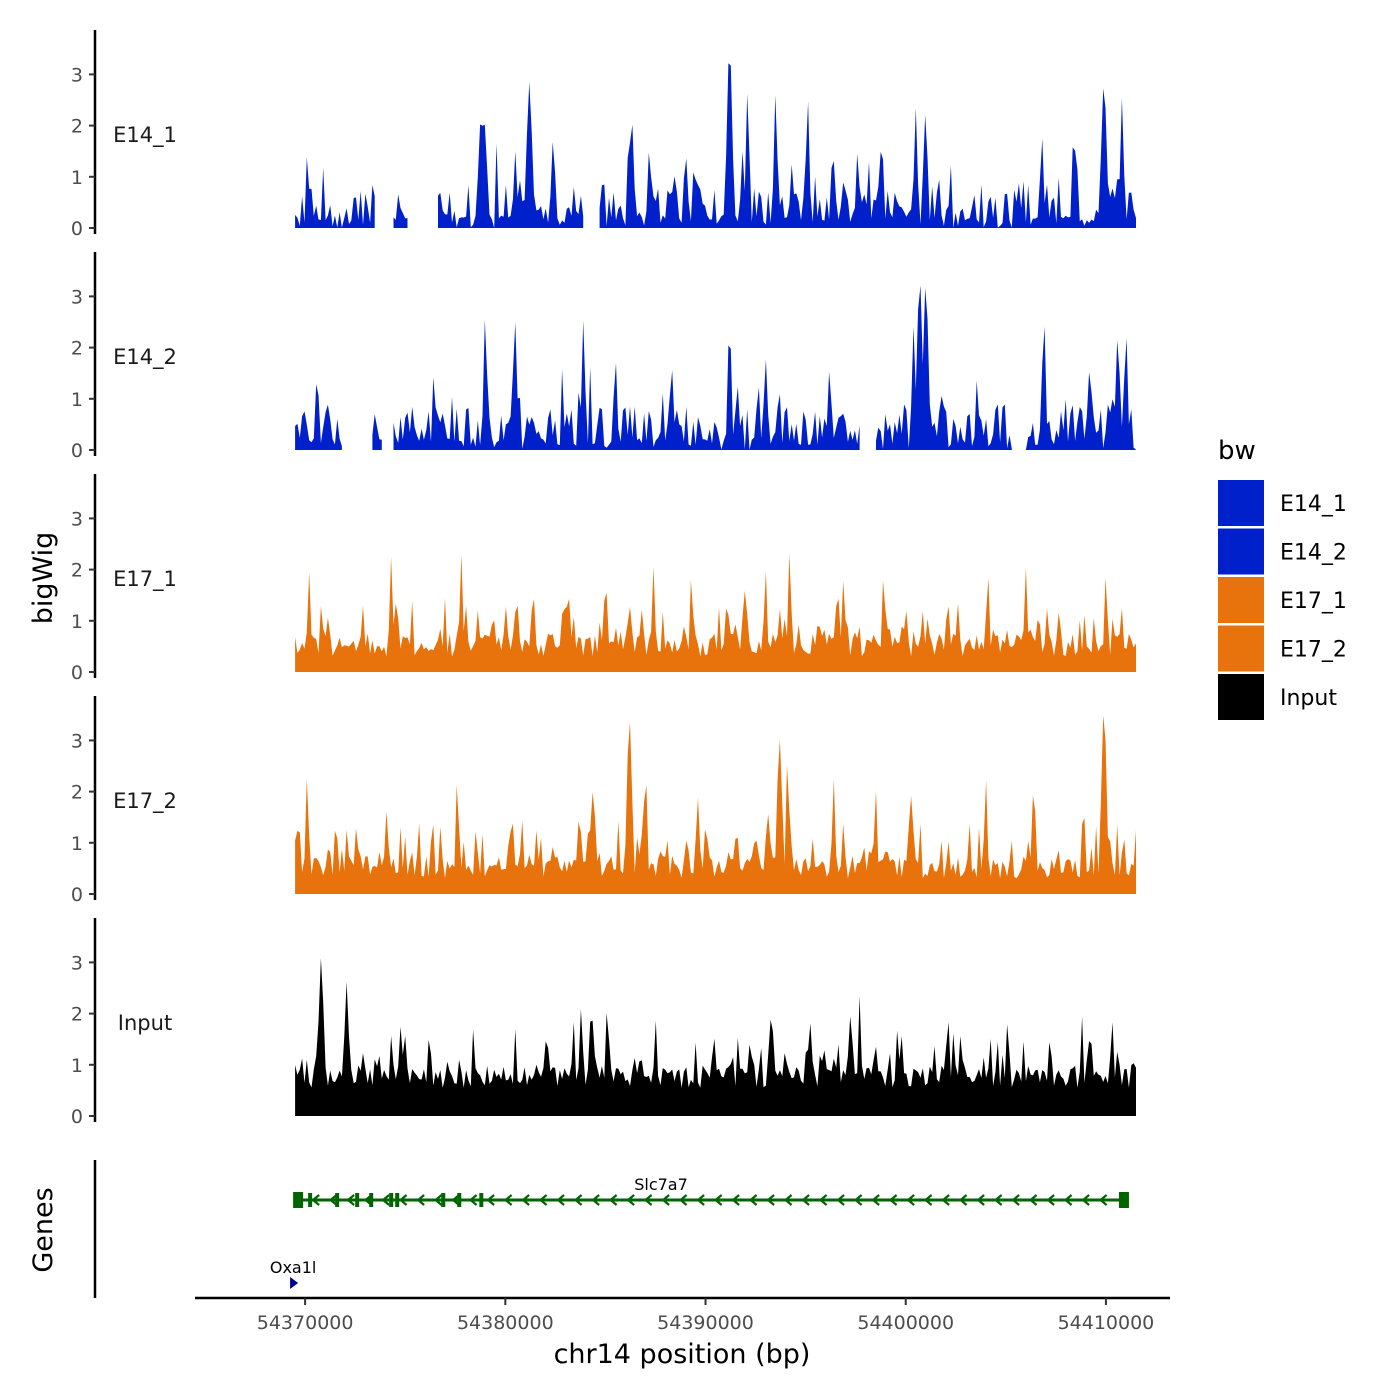 Image resolution: width=1400 pixels, height=1400 pixels. What do you see at coordinates (77, 622) in the screenshot?
I see `y-tick-label-E17_1-1: 1` at bounding box center [77, 622].